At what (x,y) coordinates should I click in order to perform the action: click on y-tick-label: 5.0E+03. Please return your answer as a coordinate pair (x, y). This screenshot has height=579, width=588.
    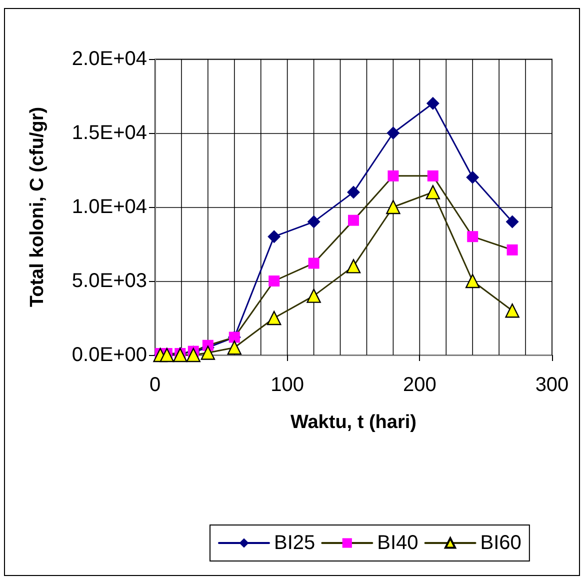
    Looking at the image, I should click on (109, 281).